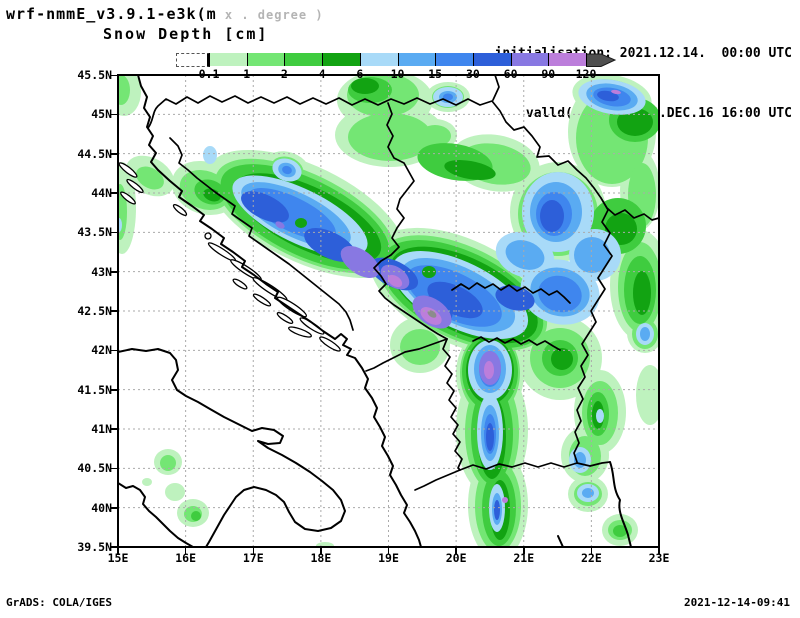  I want to click on lon-axis-label: 17E, so click(253, 558).